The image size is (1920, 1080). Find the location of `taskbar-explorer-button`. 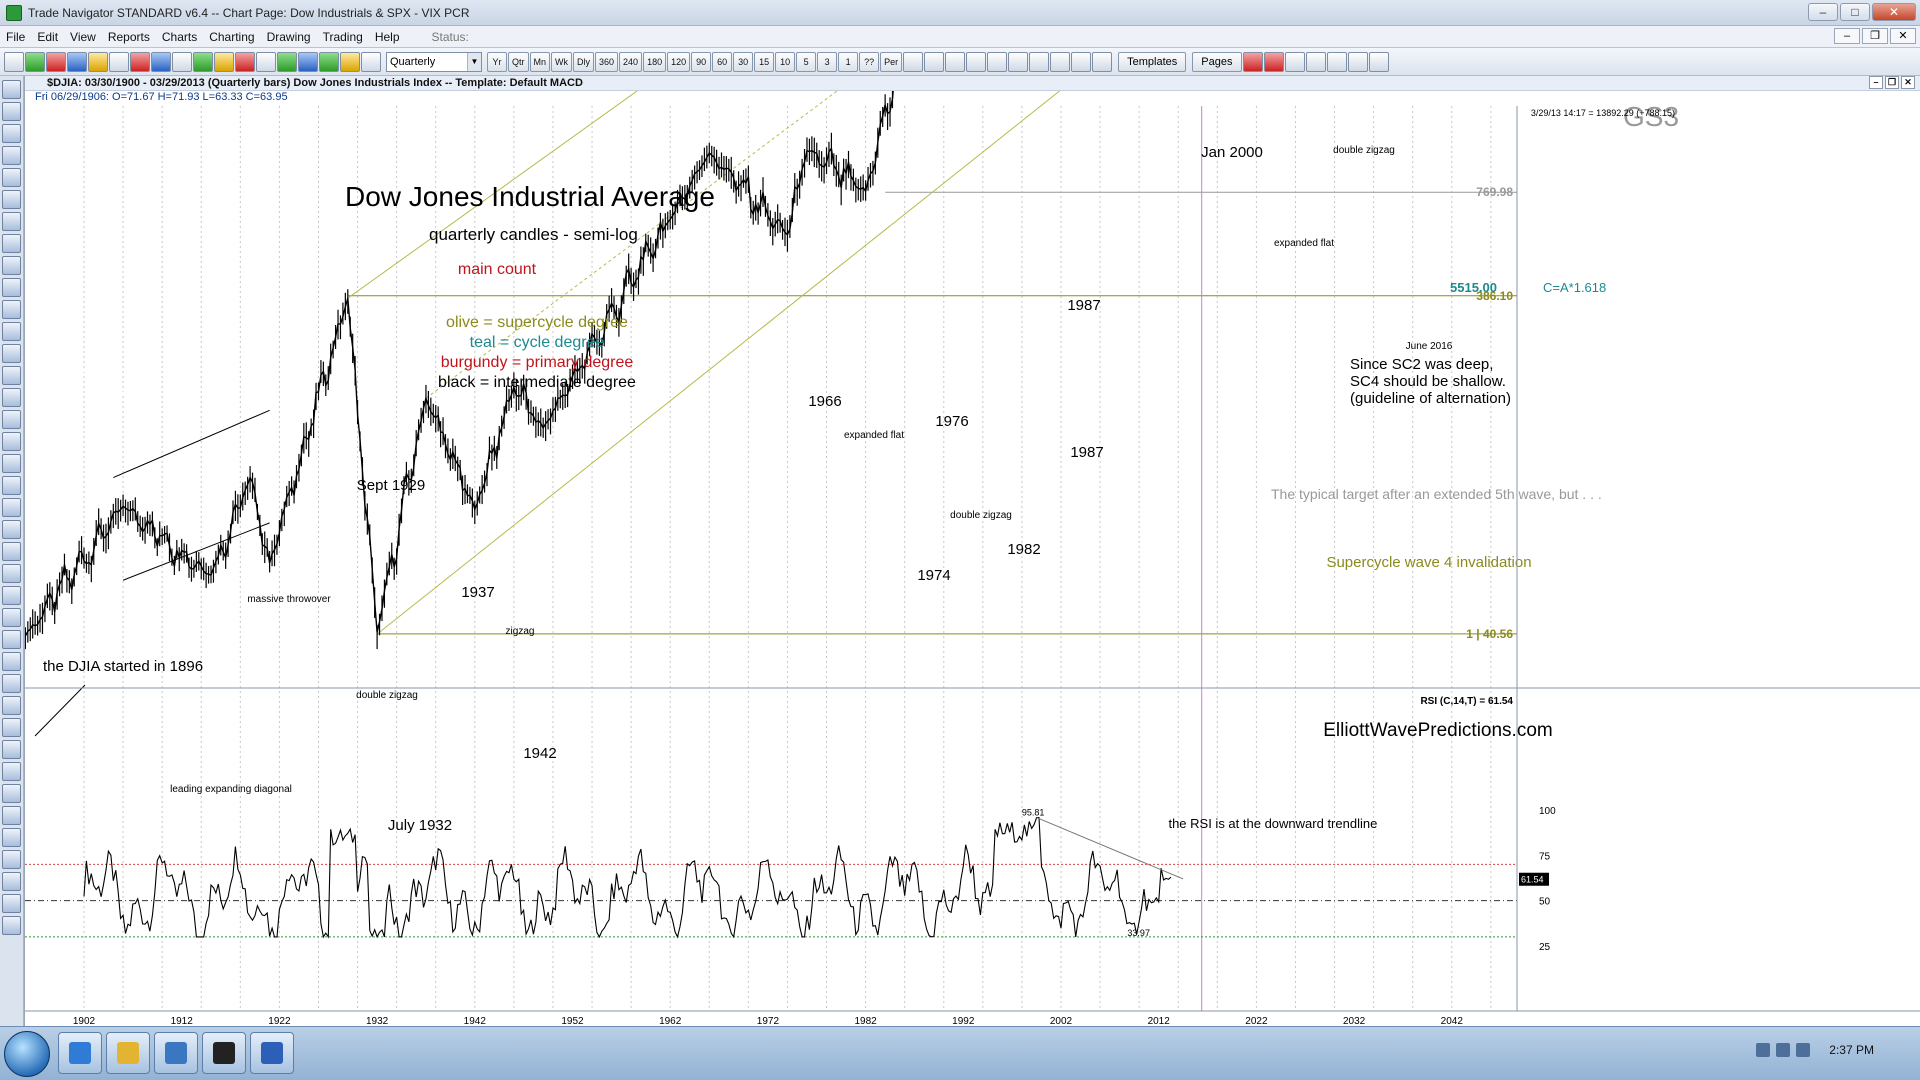

taskbar-explorer-button is located at coordinates (128, 1053).